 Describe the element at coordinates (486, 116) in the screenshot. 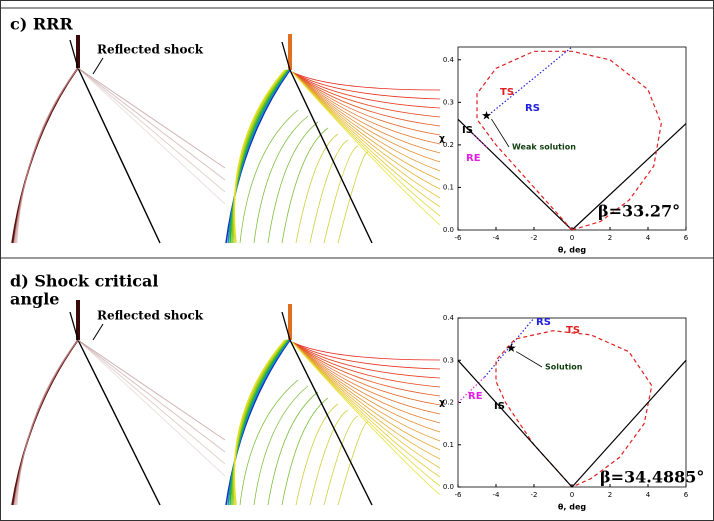

I see `solution-star: ★` at that location.